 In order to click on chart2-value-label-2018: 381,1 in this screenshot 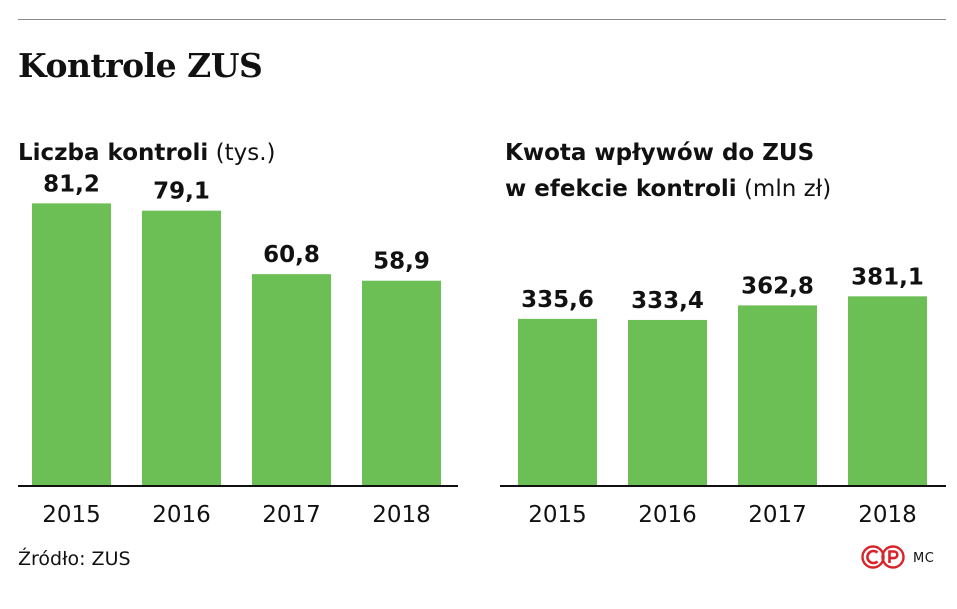, I will do `click(887, 277)`.